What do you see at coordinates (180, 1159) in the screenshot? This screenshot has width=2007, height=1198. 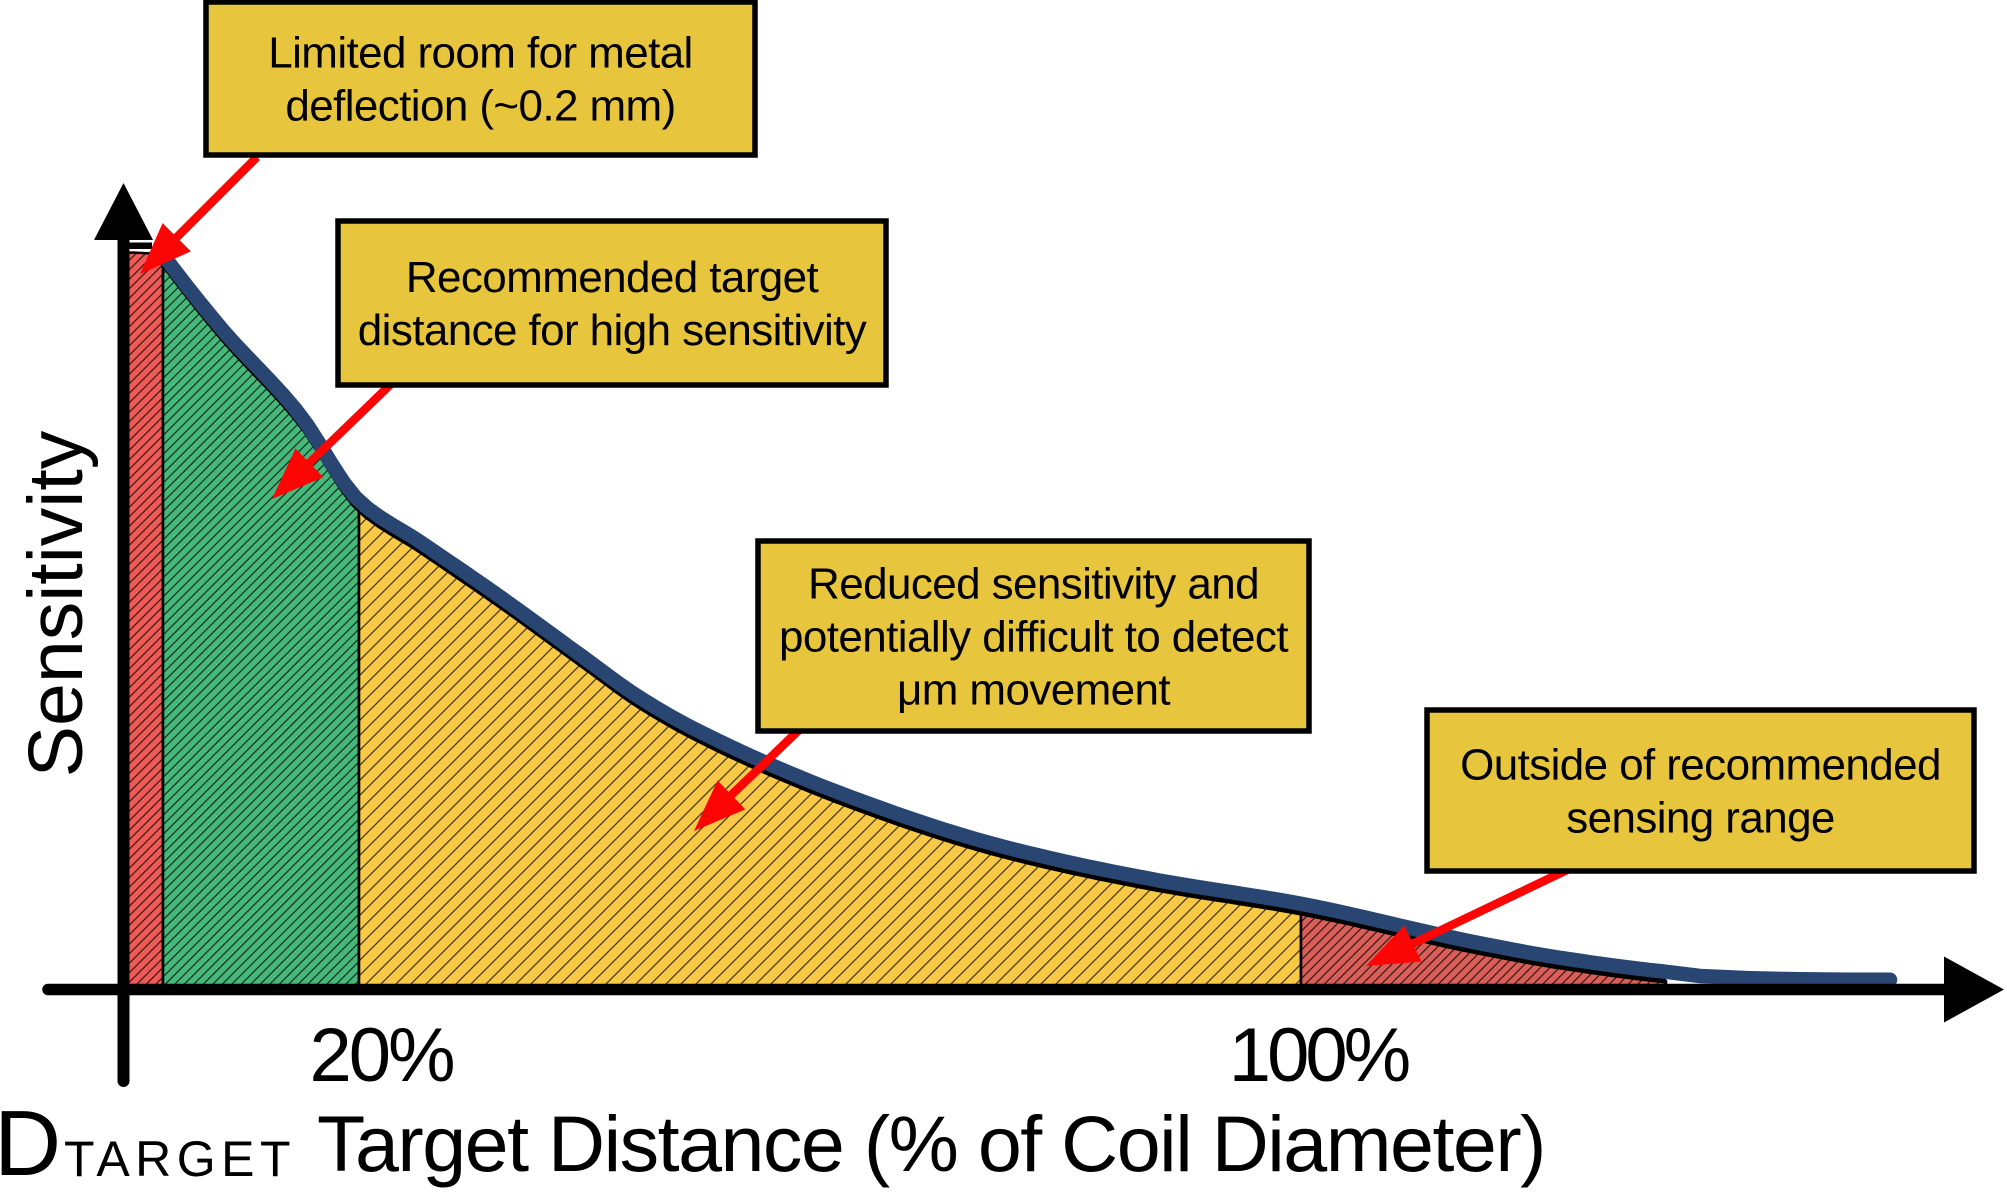 I see `svg-text: TARGET` at bounding box center [180, 1159].